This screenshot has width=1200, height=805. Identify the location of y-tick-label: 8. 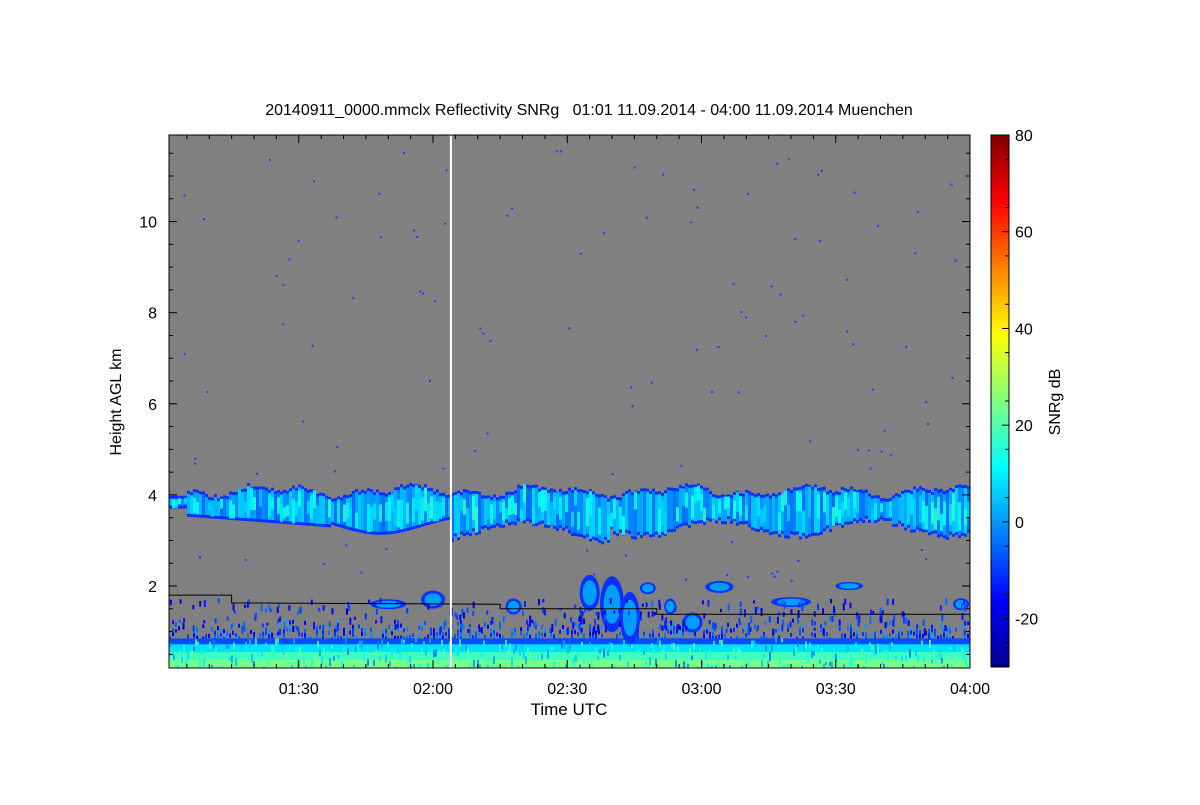
(152, 314).